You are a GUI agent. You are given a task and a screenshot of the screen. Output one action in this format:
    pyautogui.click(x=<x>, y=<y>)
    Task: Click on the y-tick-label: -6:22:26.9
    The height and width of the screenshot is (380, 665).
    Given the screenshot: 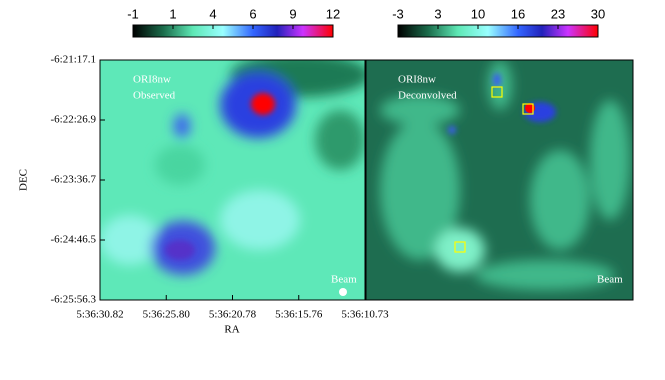 What is the action you would take?
    pyautogui.click(x=73, y=120)
    